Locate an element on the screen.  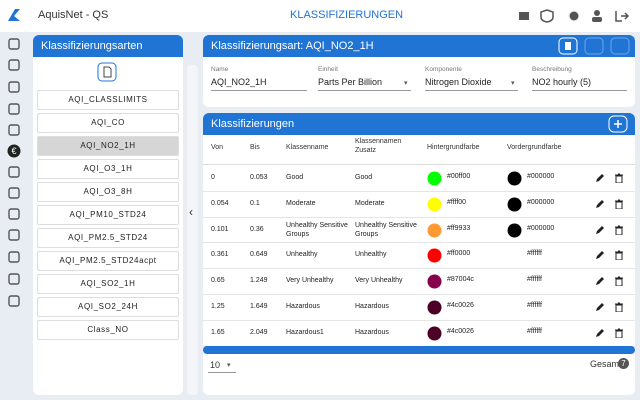
nav-icon: € is located at coordinates (14, 151).